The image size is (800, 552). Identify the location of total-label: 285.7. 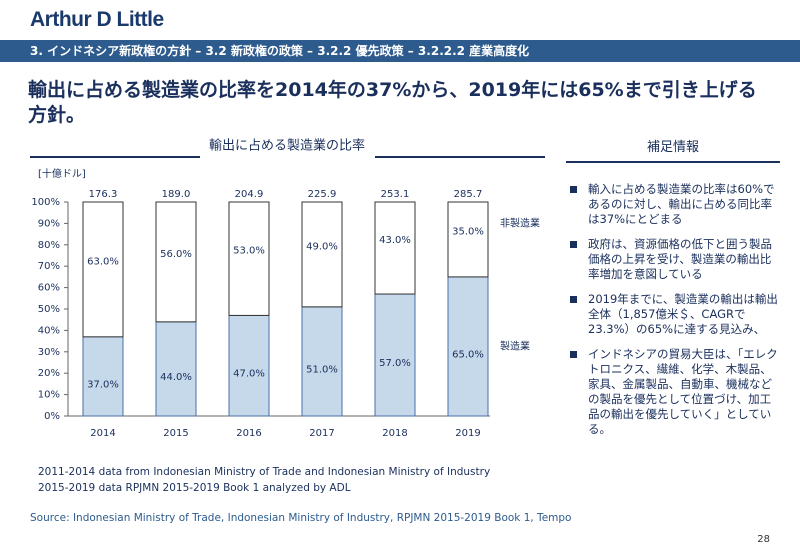
(468, 194).